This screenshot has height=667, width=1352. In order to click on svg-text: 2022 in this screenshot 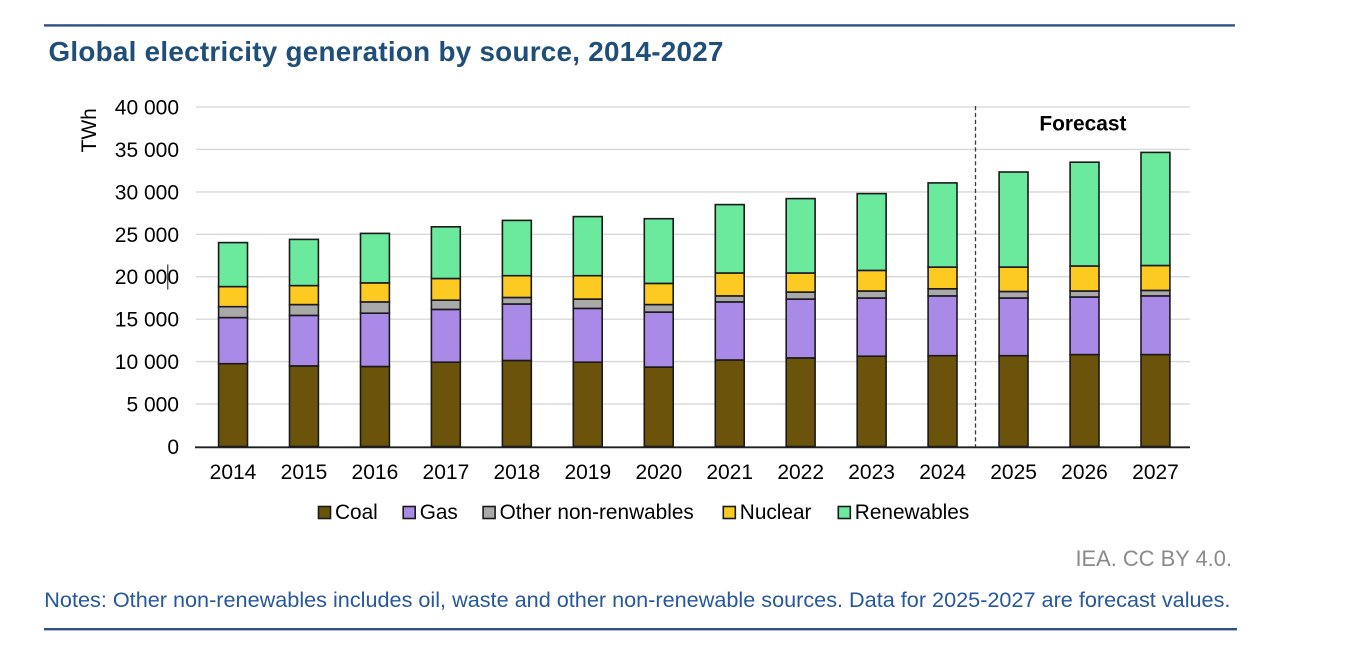, I will do `click(800, 472)`.